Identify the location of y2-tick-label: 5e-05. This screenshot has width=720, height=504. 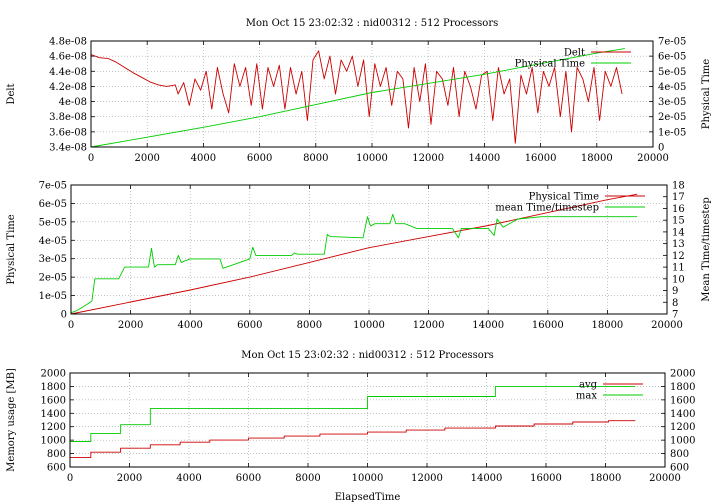
(672, 72).